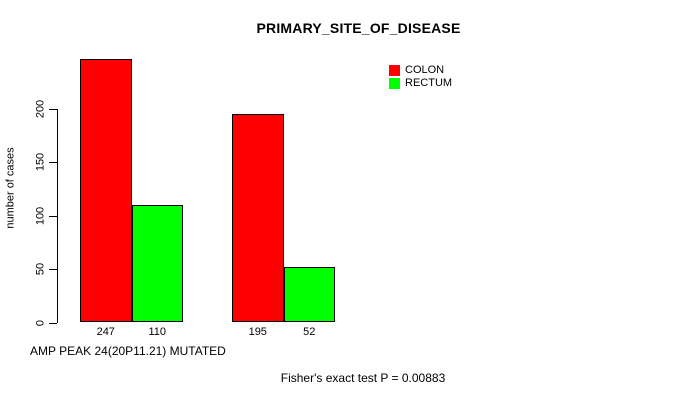 The height and width of the screenshot is (400, 690). Describe the element at coordinates (363, 378) in the screenshot. I see `fisher-test-annotation: Fisher's exact test P = 0.00883` at that location.